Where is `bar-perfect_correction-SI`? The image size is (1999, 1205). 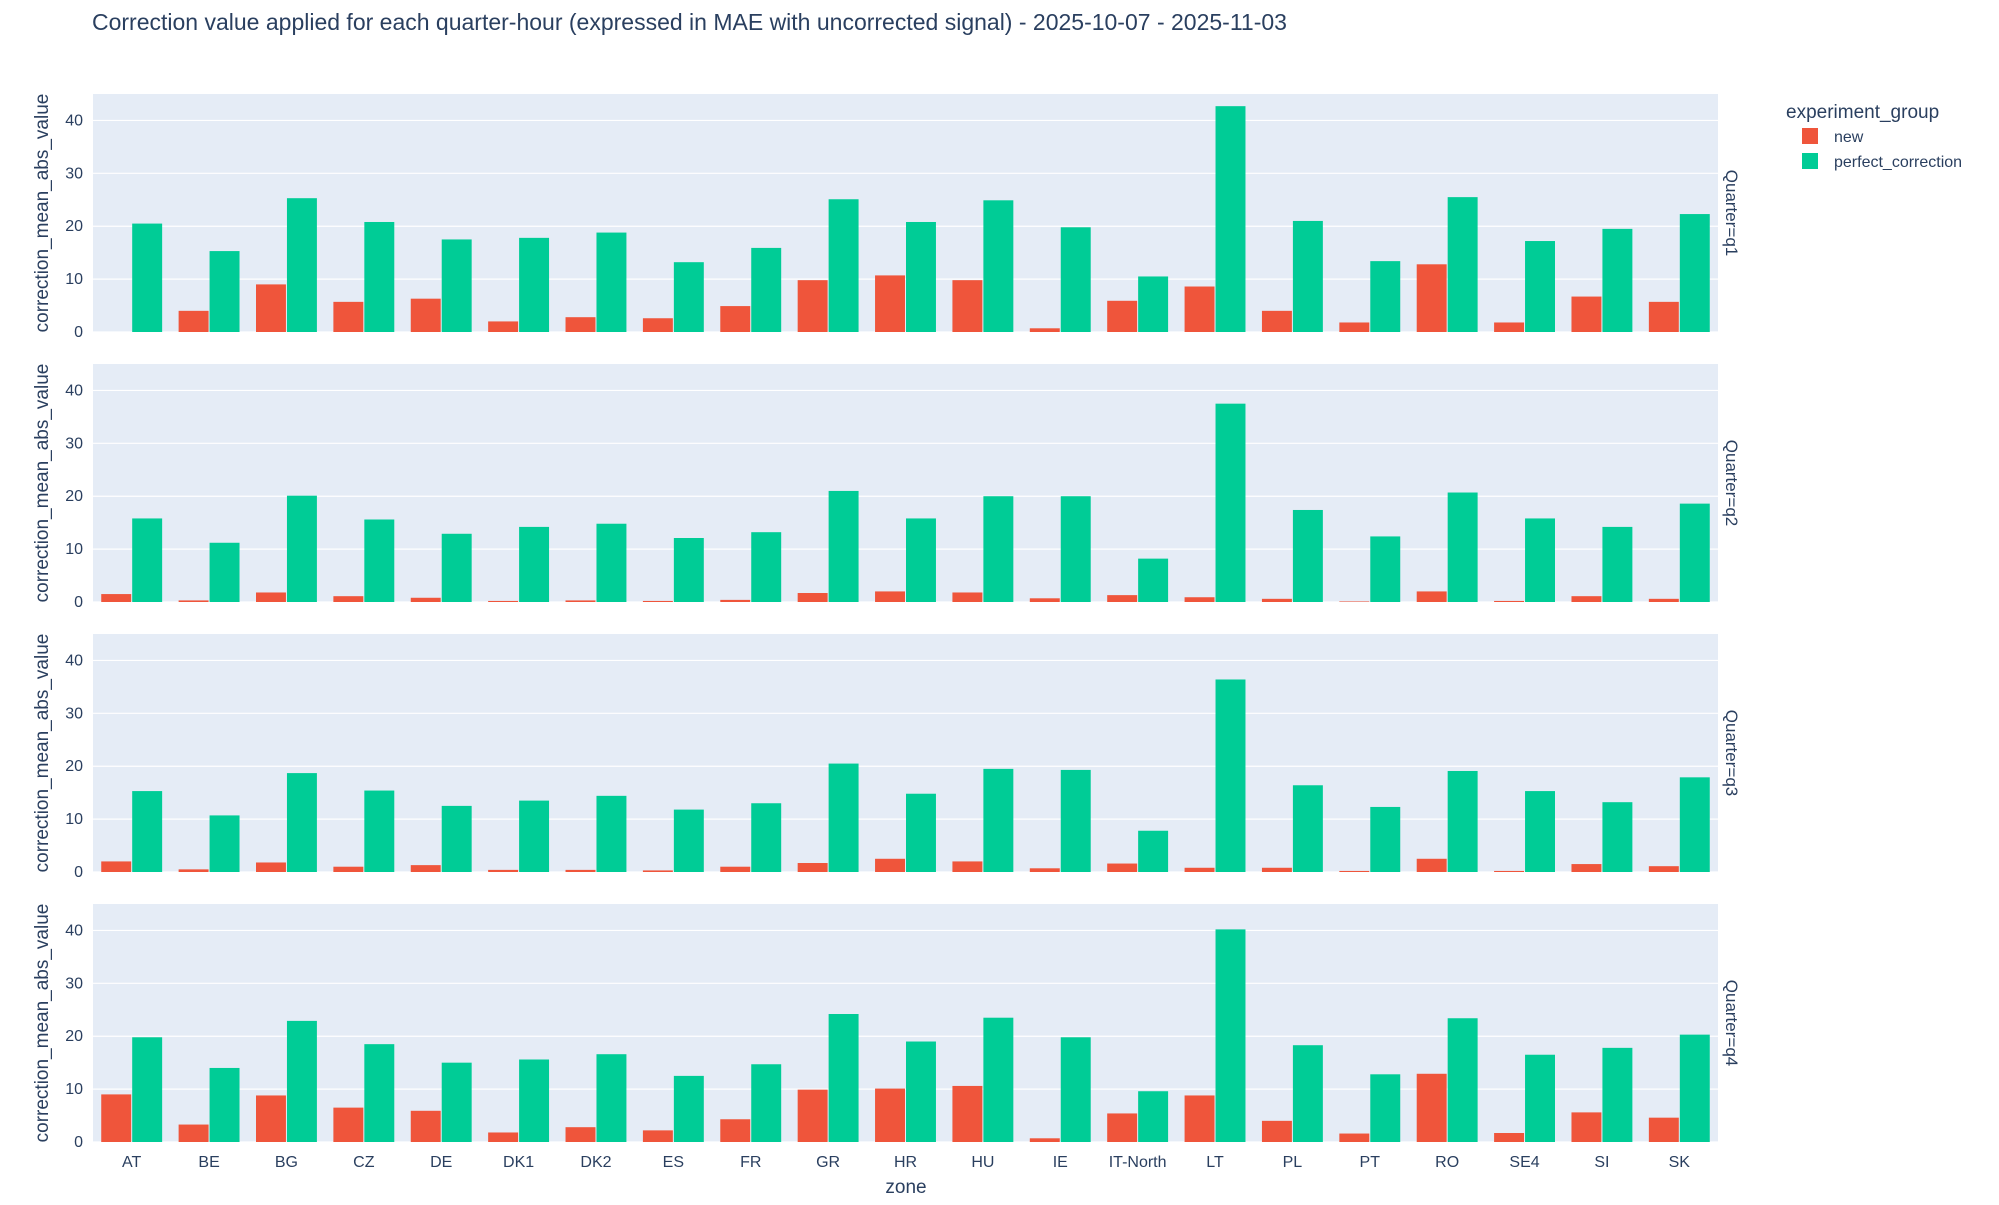 bar-perfect_correction-SI is located at coordinates (1617, 1094).